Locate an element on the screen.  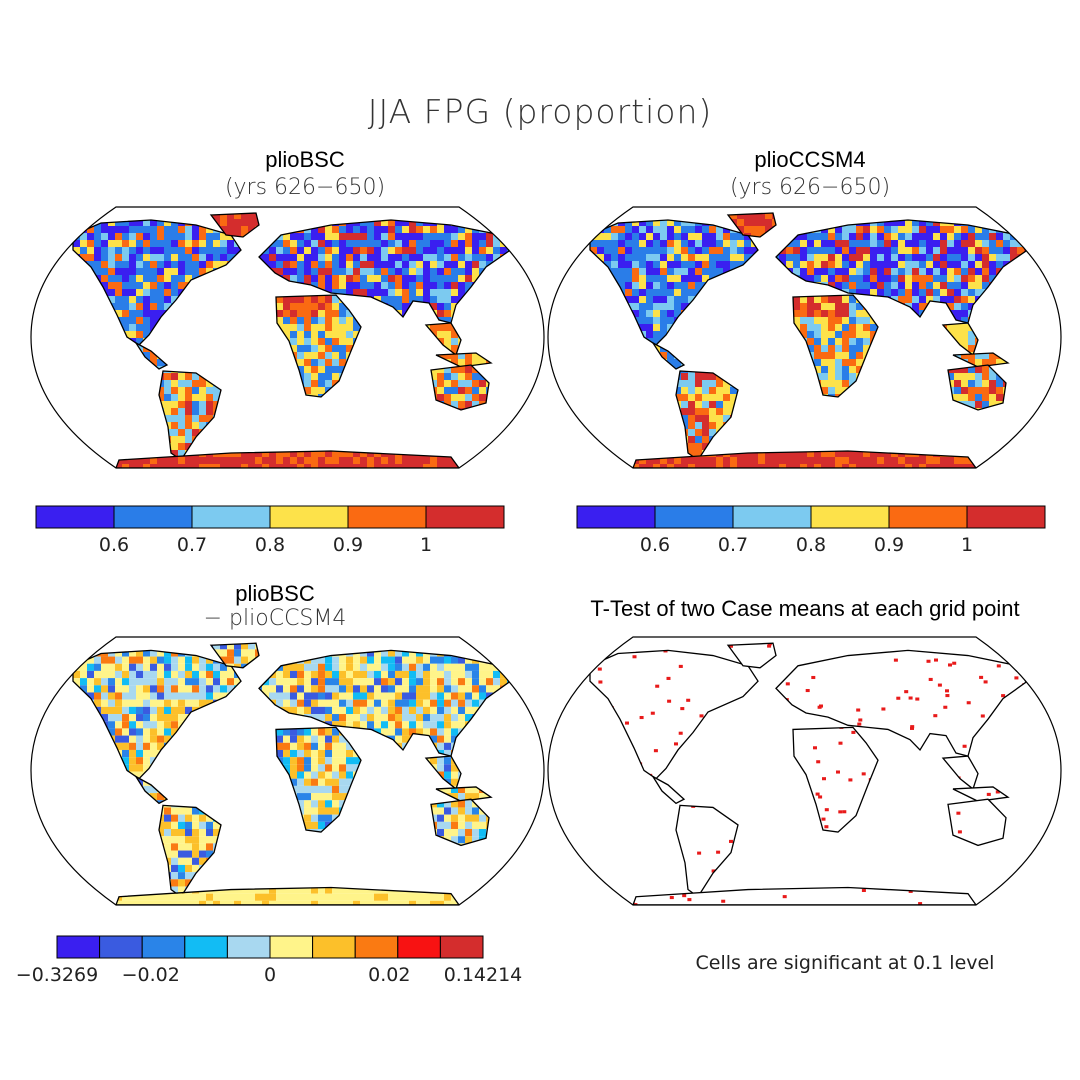
significance-note: Cells are significant at 0.1 level is located at coordinates (845, 963).